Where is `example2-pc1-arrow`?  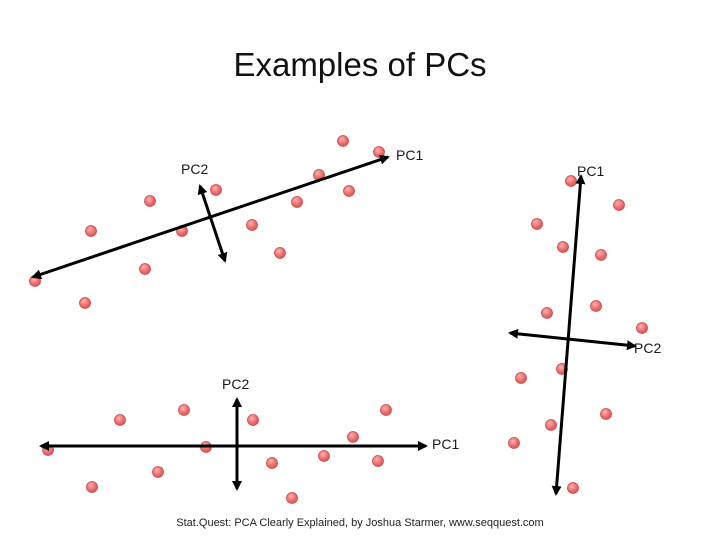 example2-pc1-arrow is located at coordinates (568, 335).